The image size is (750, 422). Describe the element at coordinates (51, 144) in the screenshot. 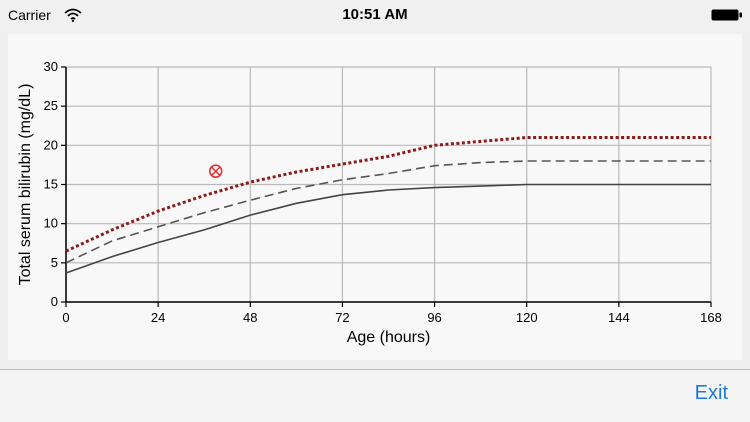

I see `y-tick-label: 20` at that location.